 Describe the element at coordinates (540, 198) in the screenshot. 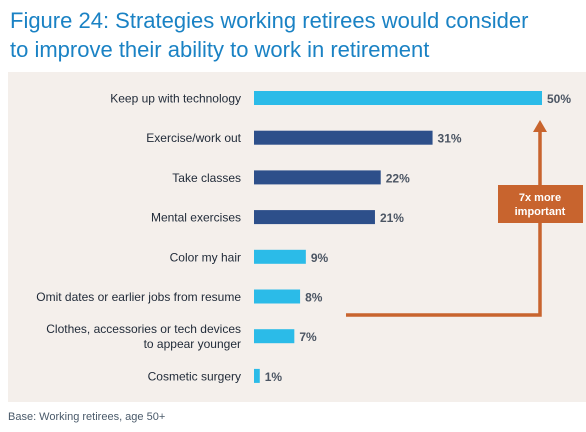

I see `callout-text-line-1: 7x more` at that location.